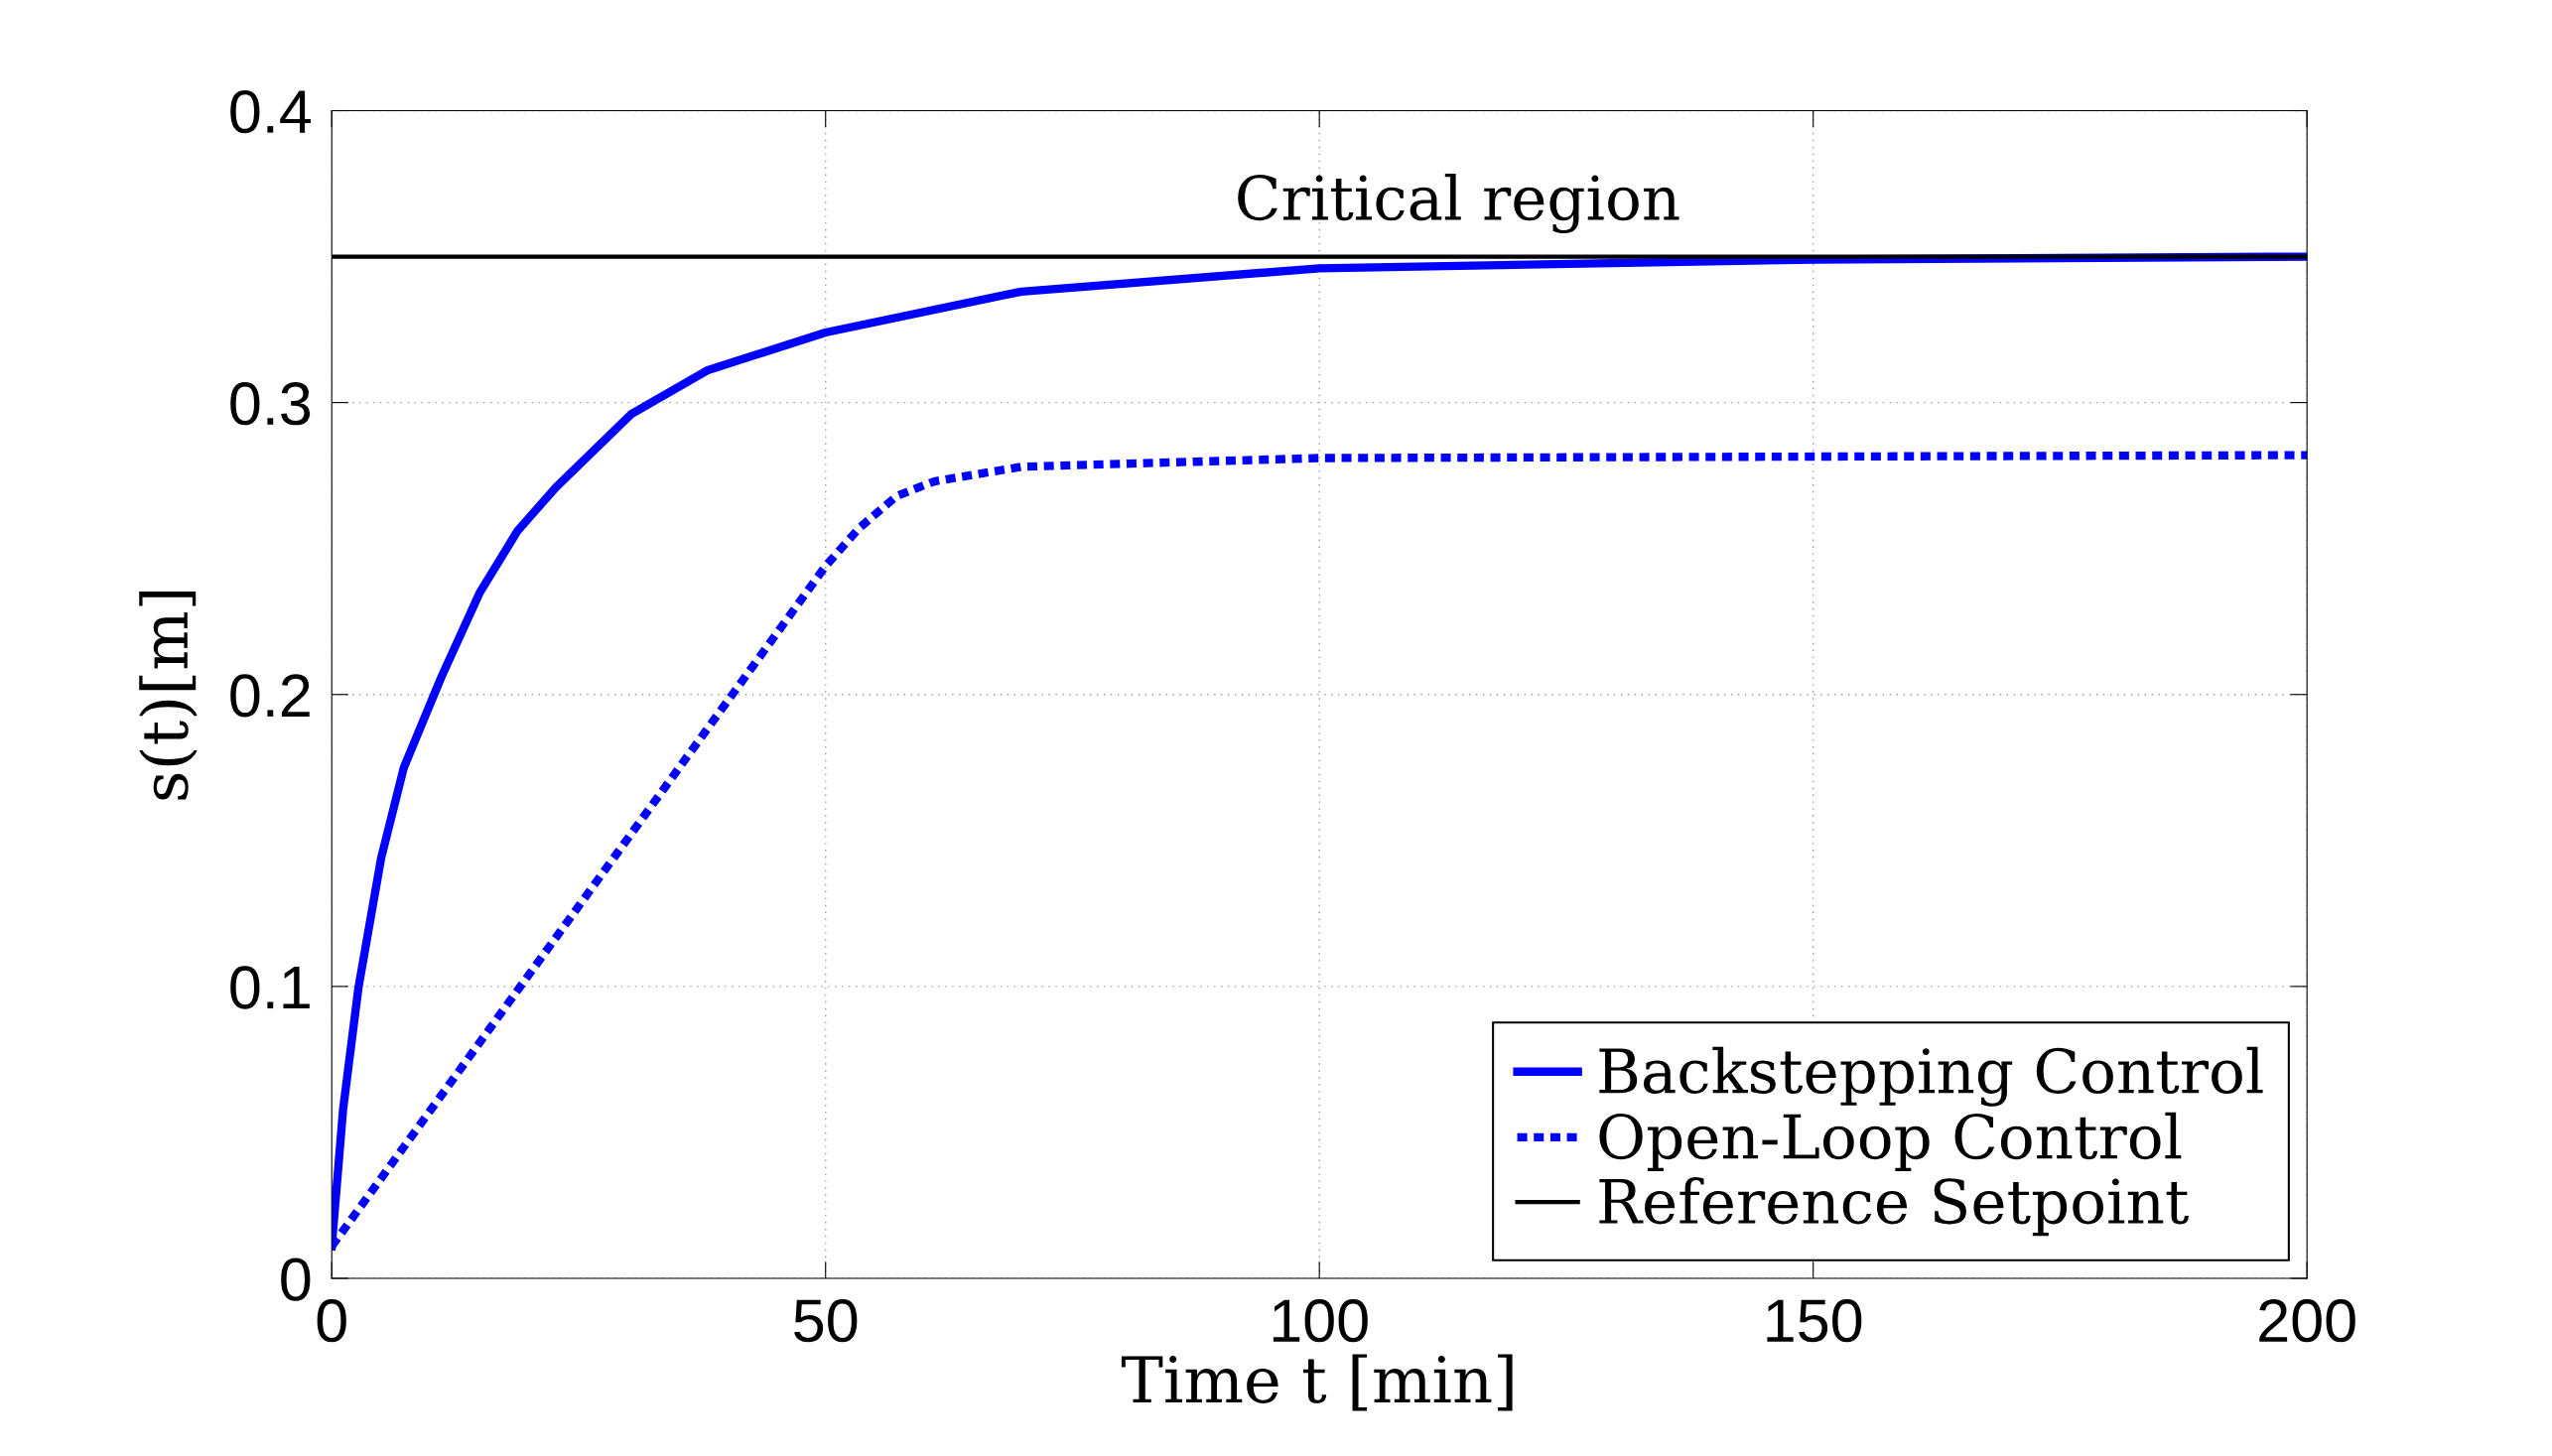  I want to click on legend-label: Backstepping Control, so click(1931, 1076).